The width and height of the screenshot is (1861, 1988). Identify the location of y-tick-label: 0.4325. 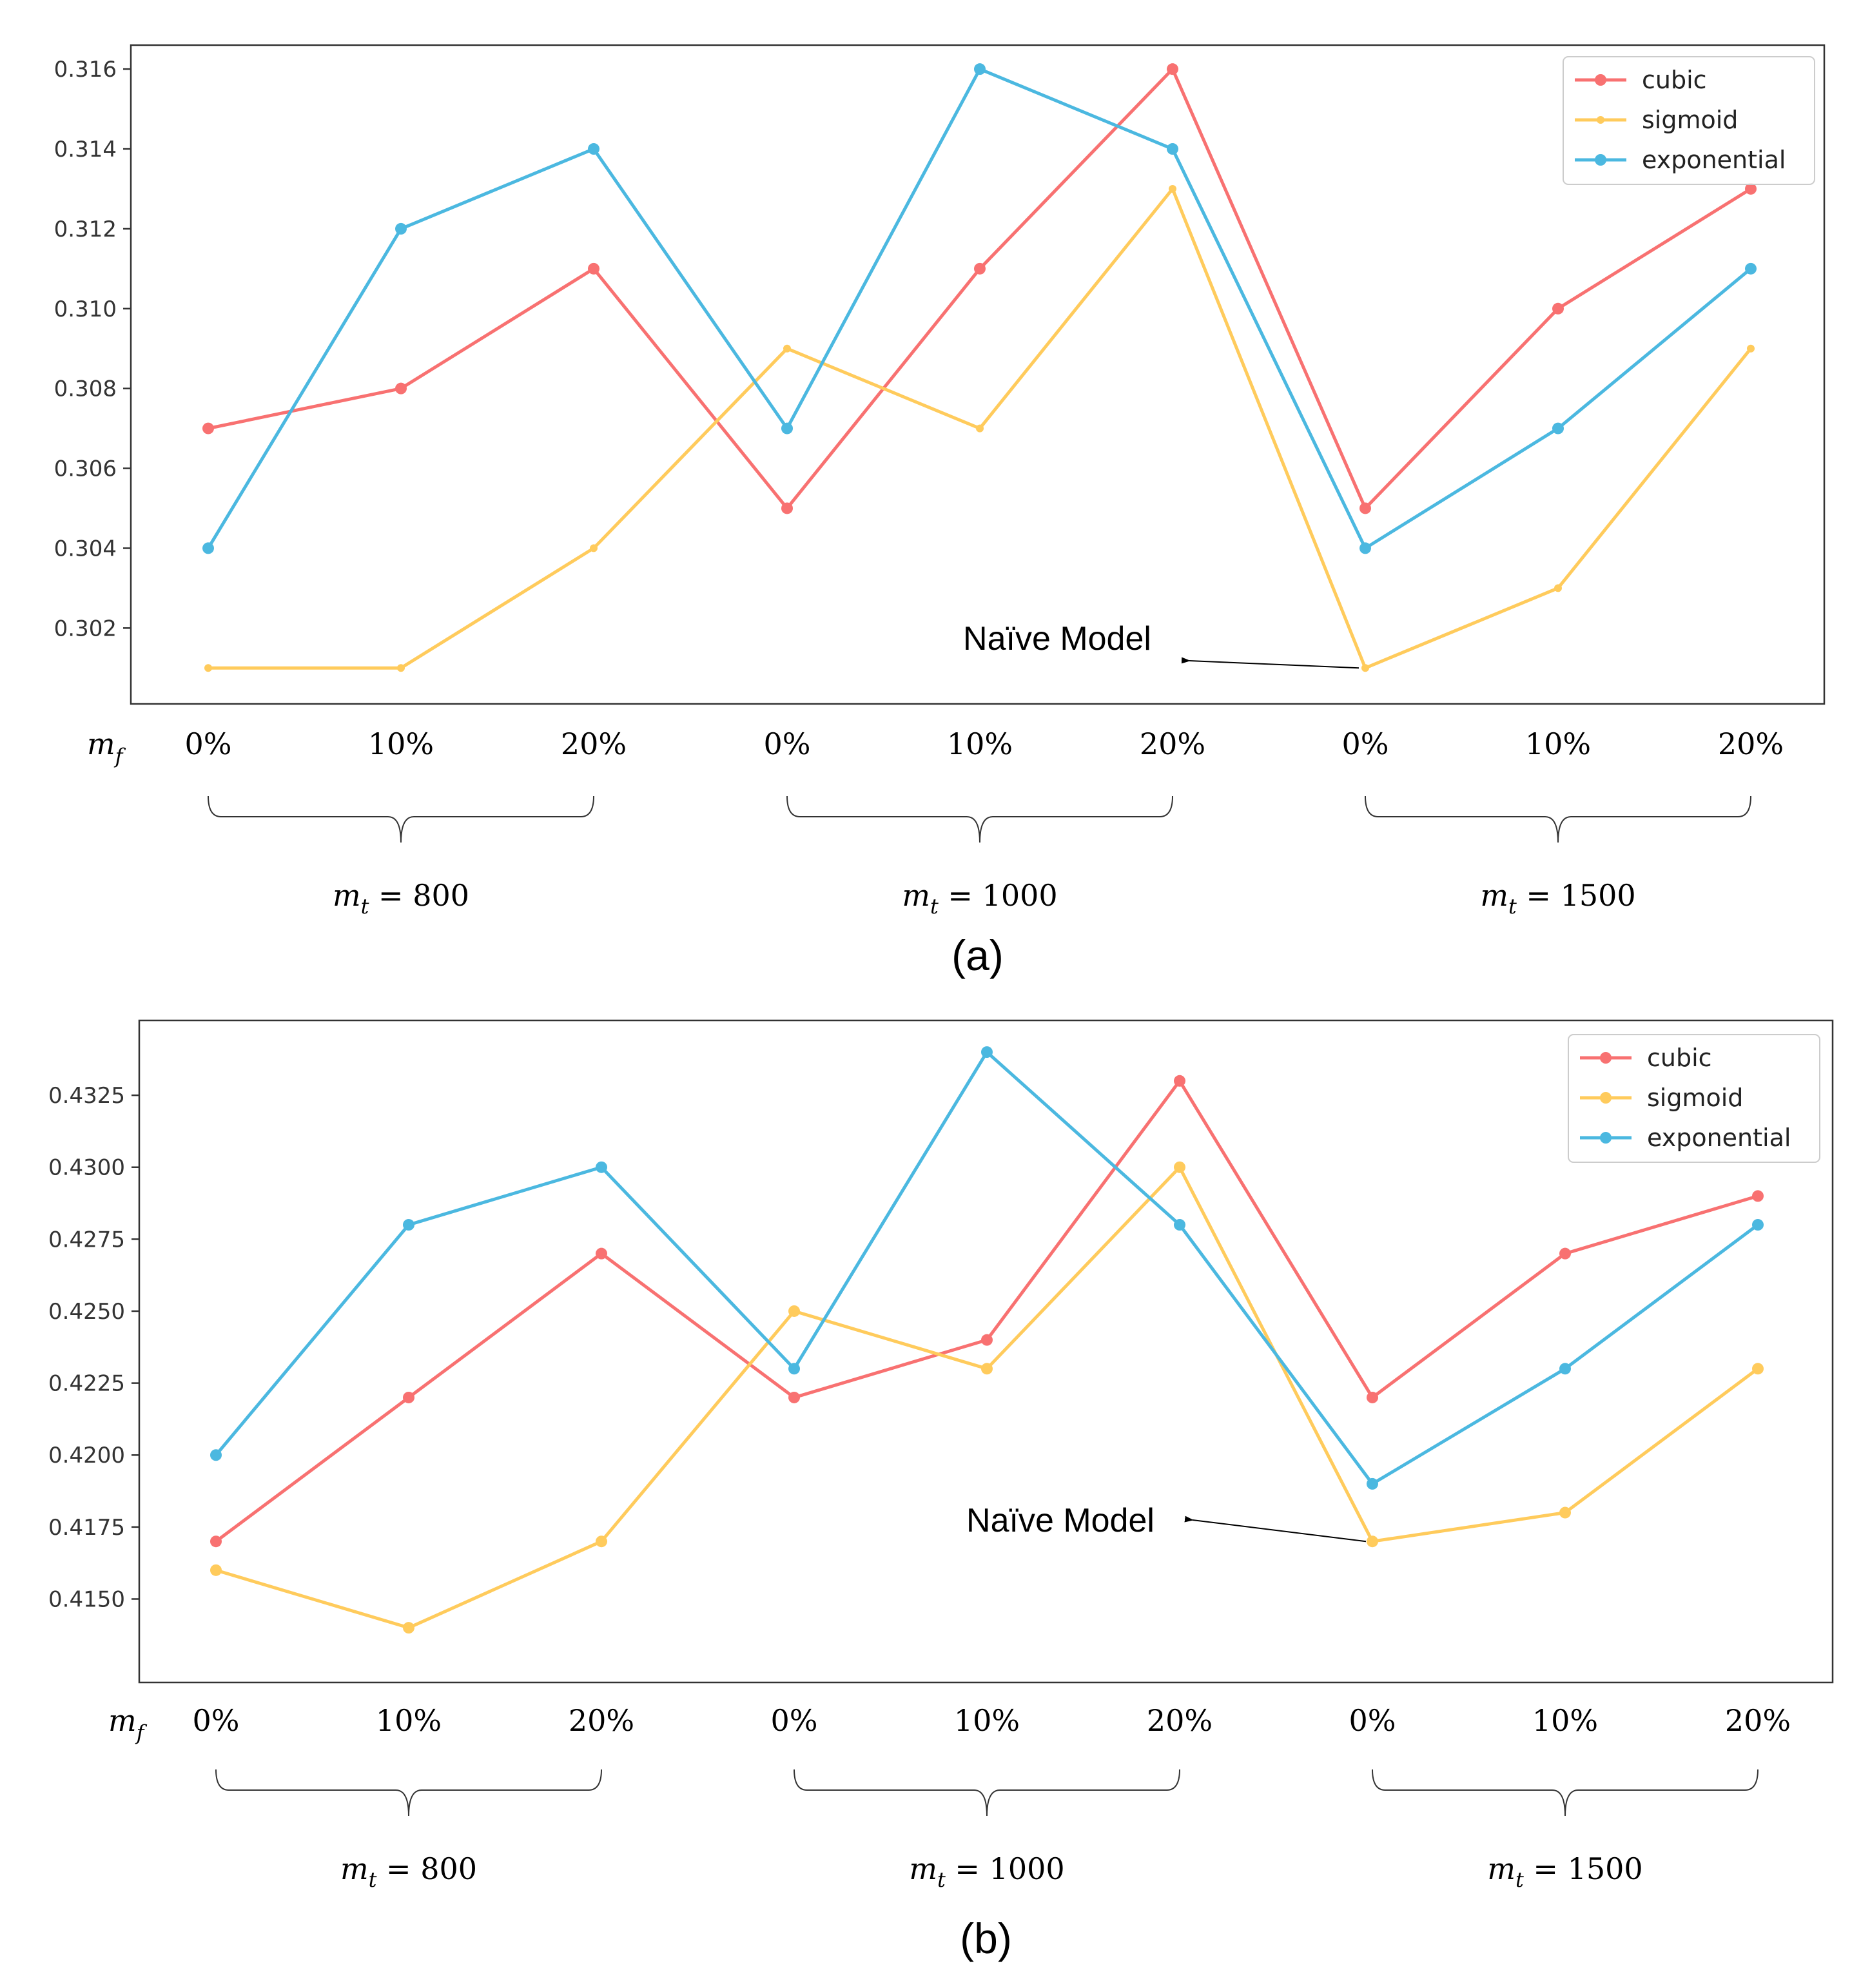
(86, 1096).